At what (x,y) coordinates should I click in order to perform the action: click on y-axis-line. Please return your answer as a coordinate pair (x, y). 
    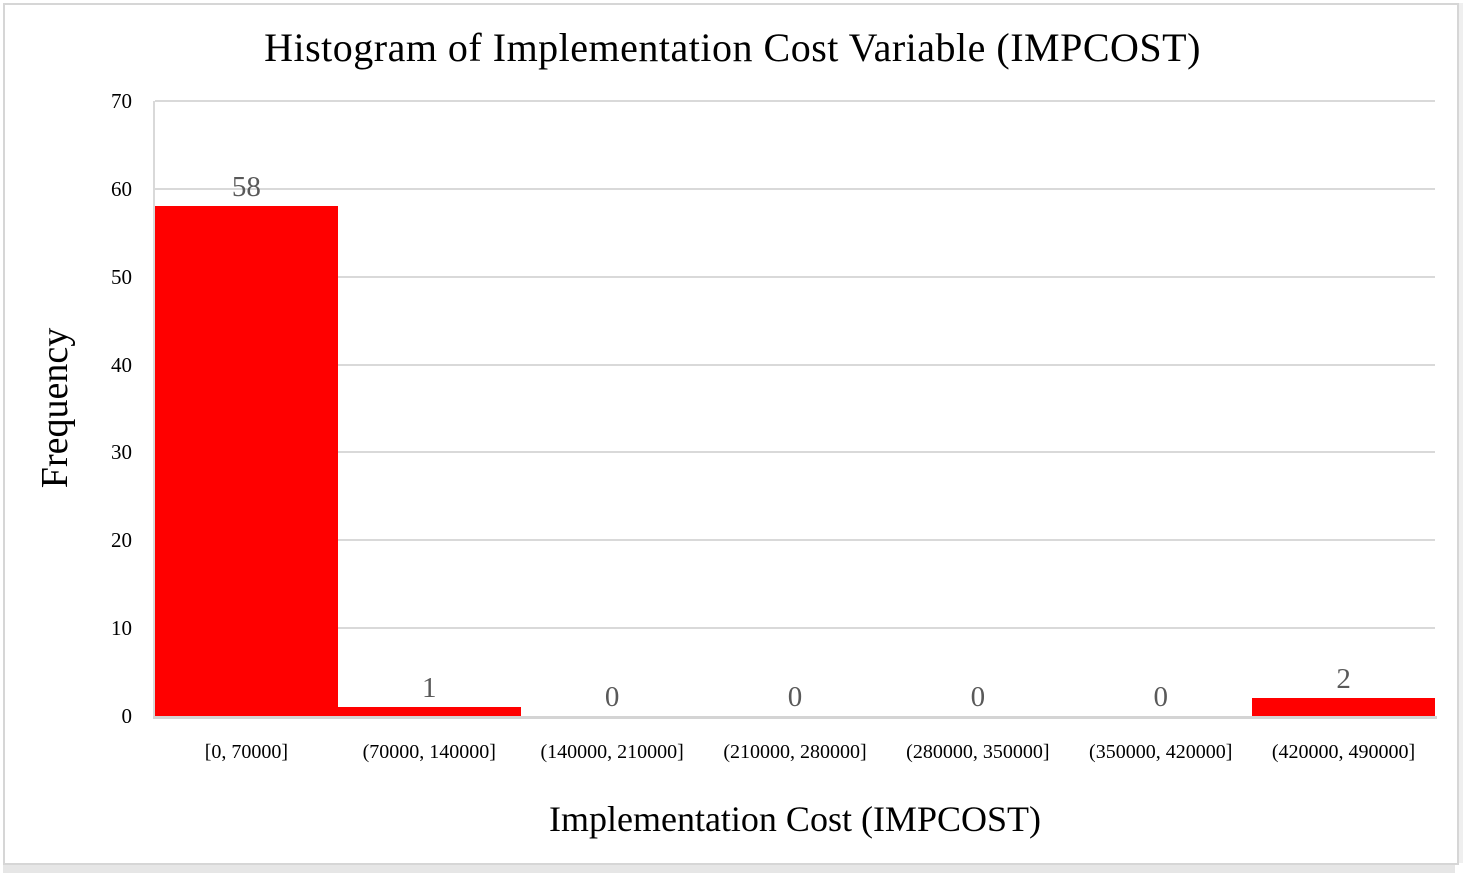
    Looking at the image, I should click on (154, 409).